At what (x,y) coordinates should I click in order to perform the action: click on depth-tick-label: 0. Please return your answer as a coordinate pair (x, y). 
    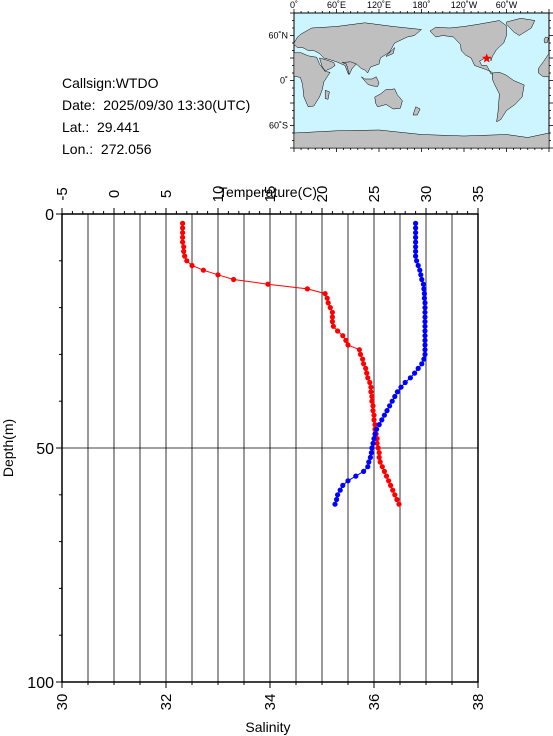
    Looking at the image, I should click on (49, 215).